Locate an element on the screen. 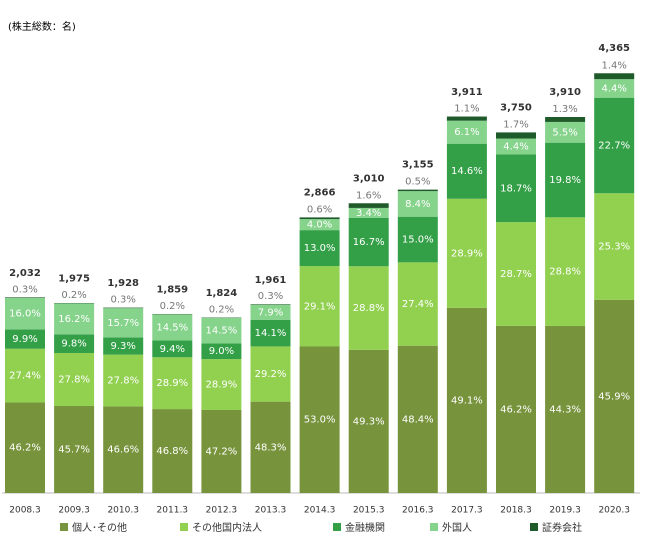  value-label: 9.8% is located at coordinates (73, 344).